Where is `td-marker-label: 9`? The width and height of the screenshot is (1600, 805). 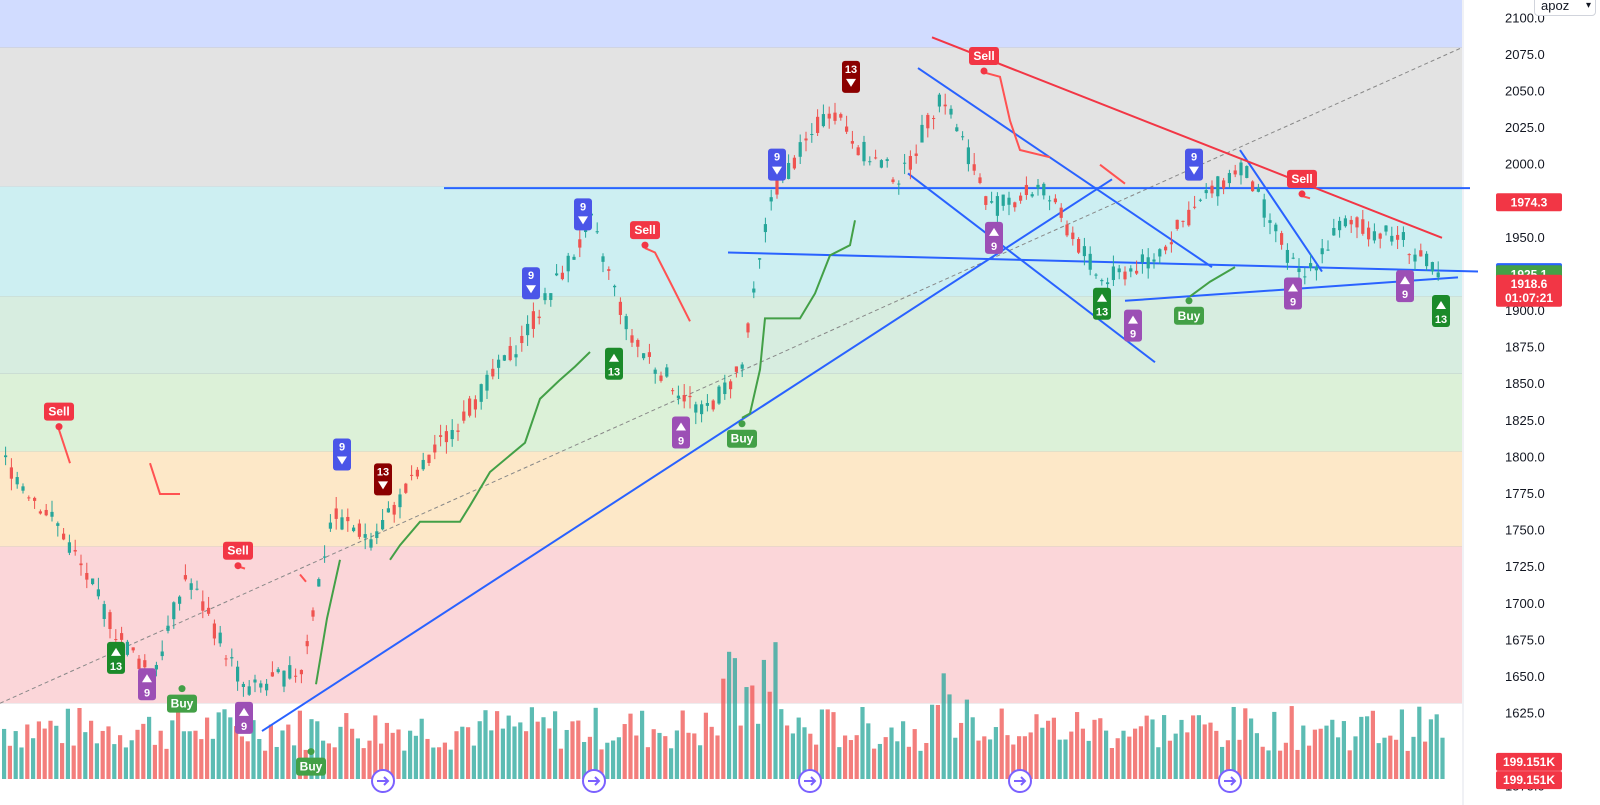
td-marker-label: 9 is located at coordinates (1194, 158).